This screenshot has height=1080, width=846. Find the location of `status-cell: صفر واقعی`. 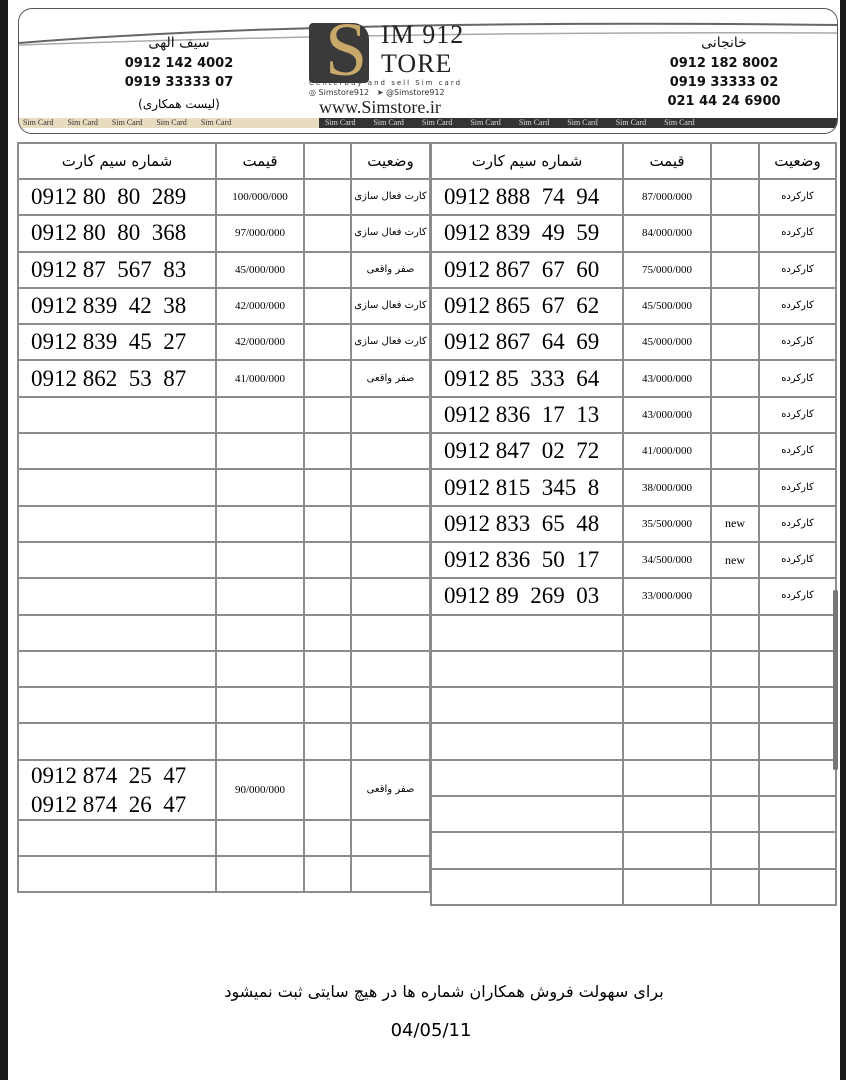

status-cell: صفر واقعی is located at coordinates (390, 378).